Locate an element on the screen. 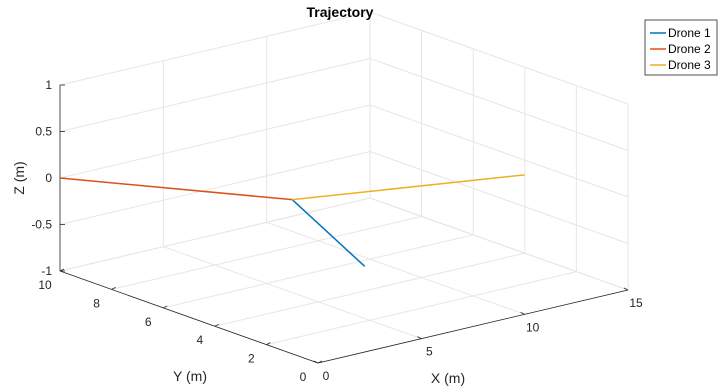 The image size is (719, 391). x-tick-label: 10 is located at coordinates (533, 327).